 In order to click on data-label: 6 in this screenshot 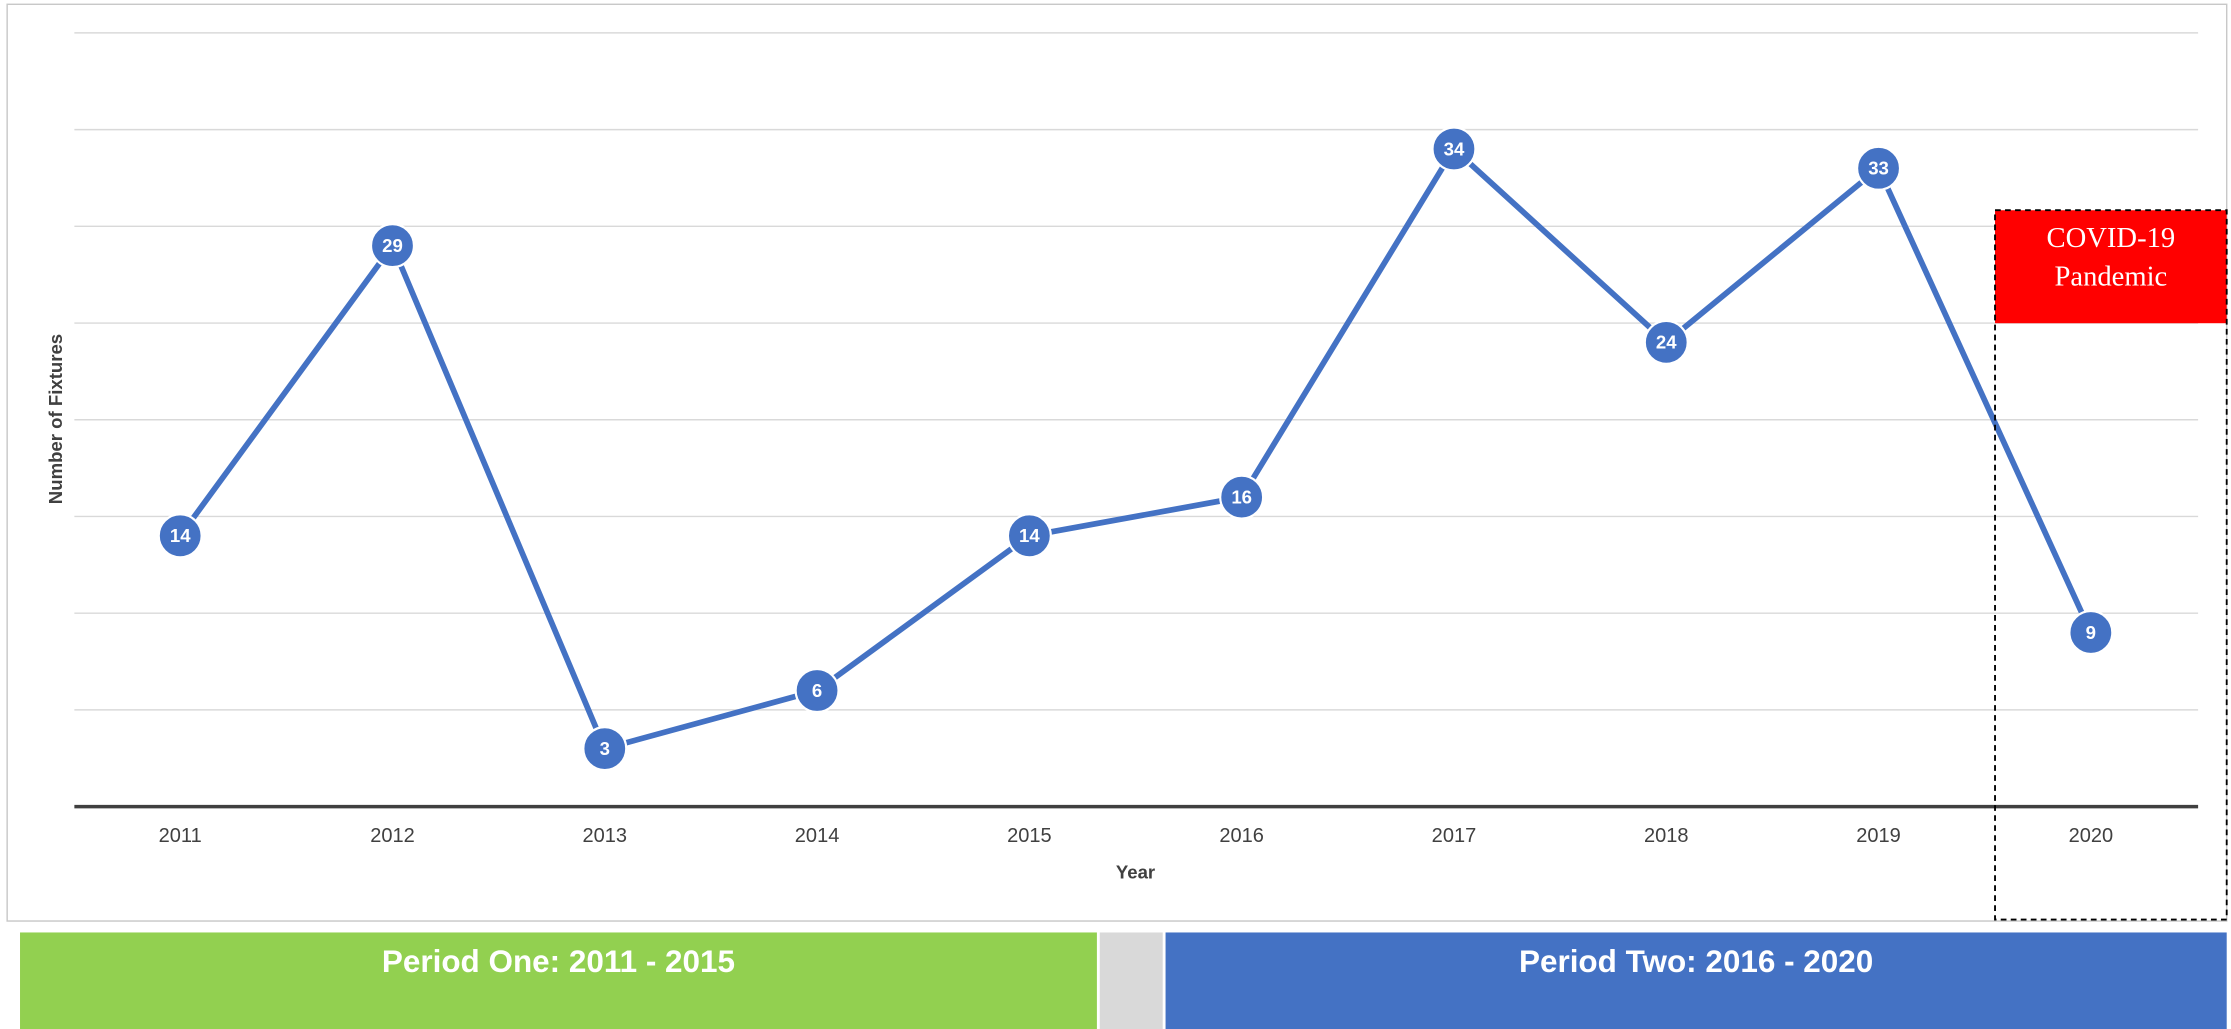, I will do `click(817, 690)`.